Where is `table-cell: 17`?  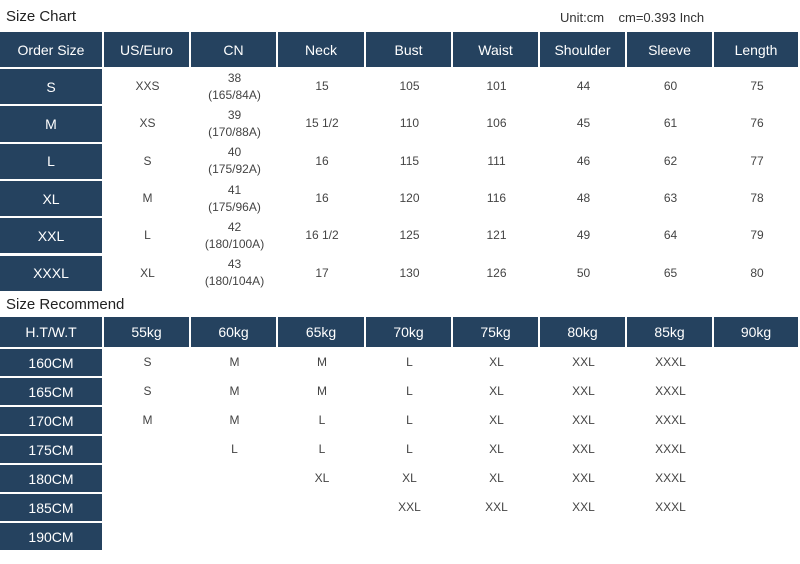 table-cell: 17 is located at coordinates (322, 272).